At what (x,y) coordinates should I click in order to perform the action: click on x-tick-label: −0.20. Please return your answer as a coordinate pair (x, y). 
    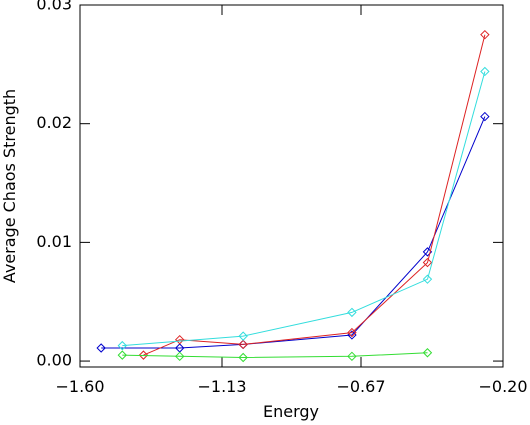
    Looking at the image, I should click on (502, 386).